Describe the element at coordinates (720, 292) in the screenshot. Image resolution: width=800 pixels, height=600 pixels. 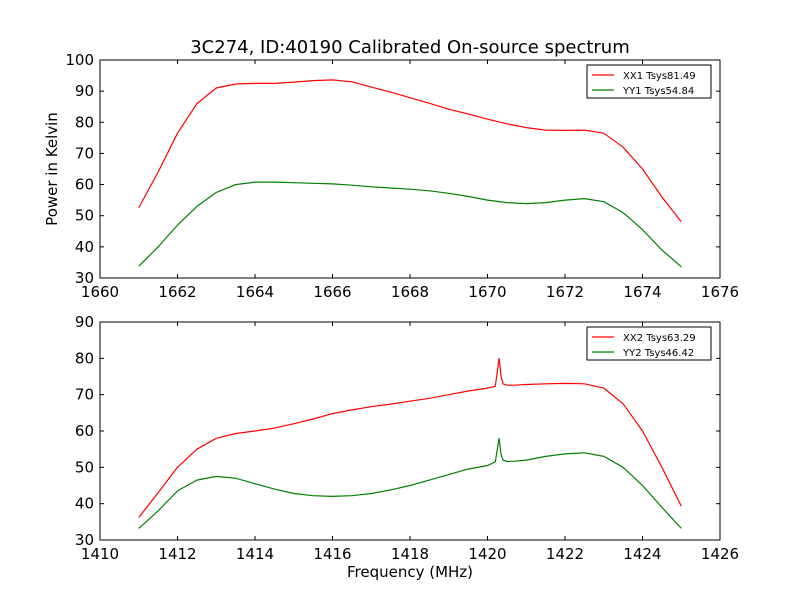
I see `x-tick-label: 1676` at that location.